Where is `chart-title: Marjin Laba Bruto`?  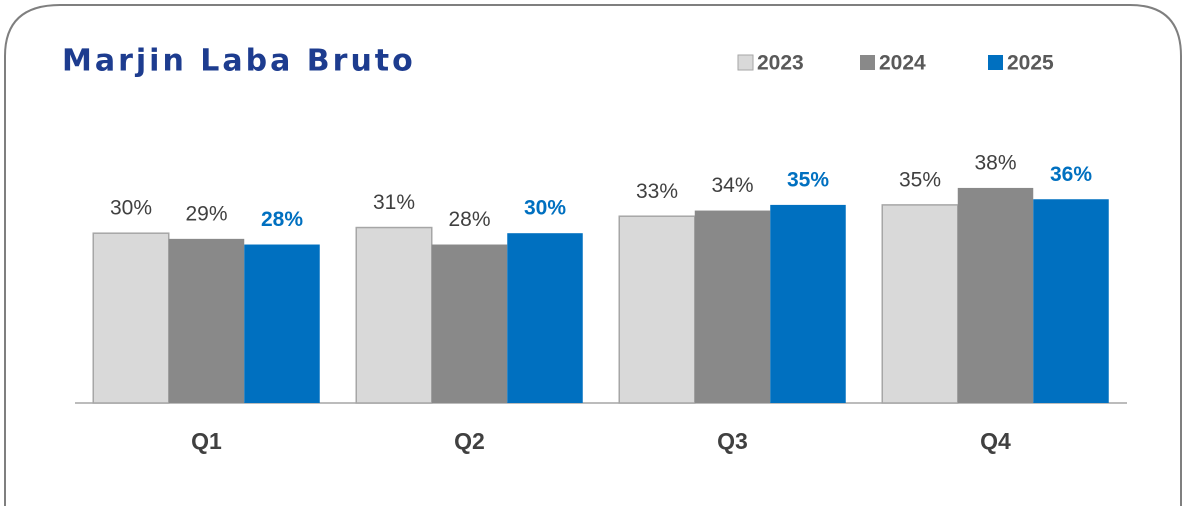 chart-title: Marjin Laba Bruto is located at coordinates (239, 61).